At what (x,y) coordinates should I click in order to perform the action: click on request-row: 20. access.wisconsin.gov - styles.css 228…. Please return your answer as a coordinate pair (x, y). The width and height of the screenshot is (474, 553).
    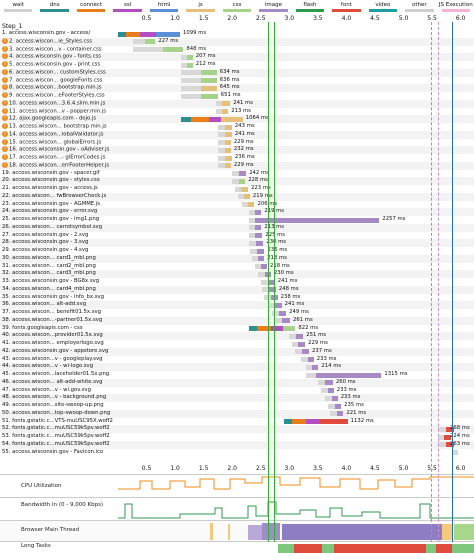
    Looking at the image, I should click on (237, 181).